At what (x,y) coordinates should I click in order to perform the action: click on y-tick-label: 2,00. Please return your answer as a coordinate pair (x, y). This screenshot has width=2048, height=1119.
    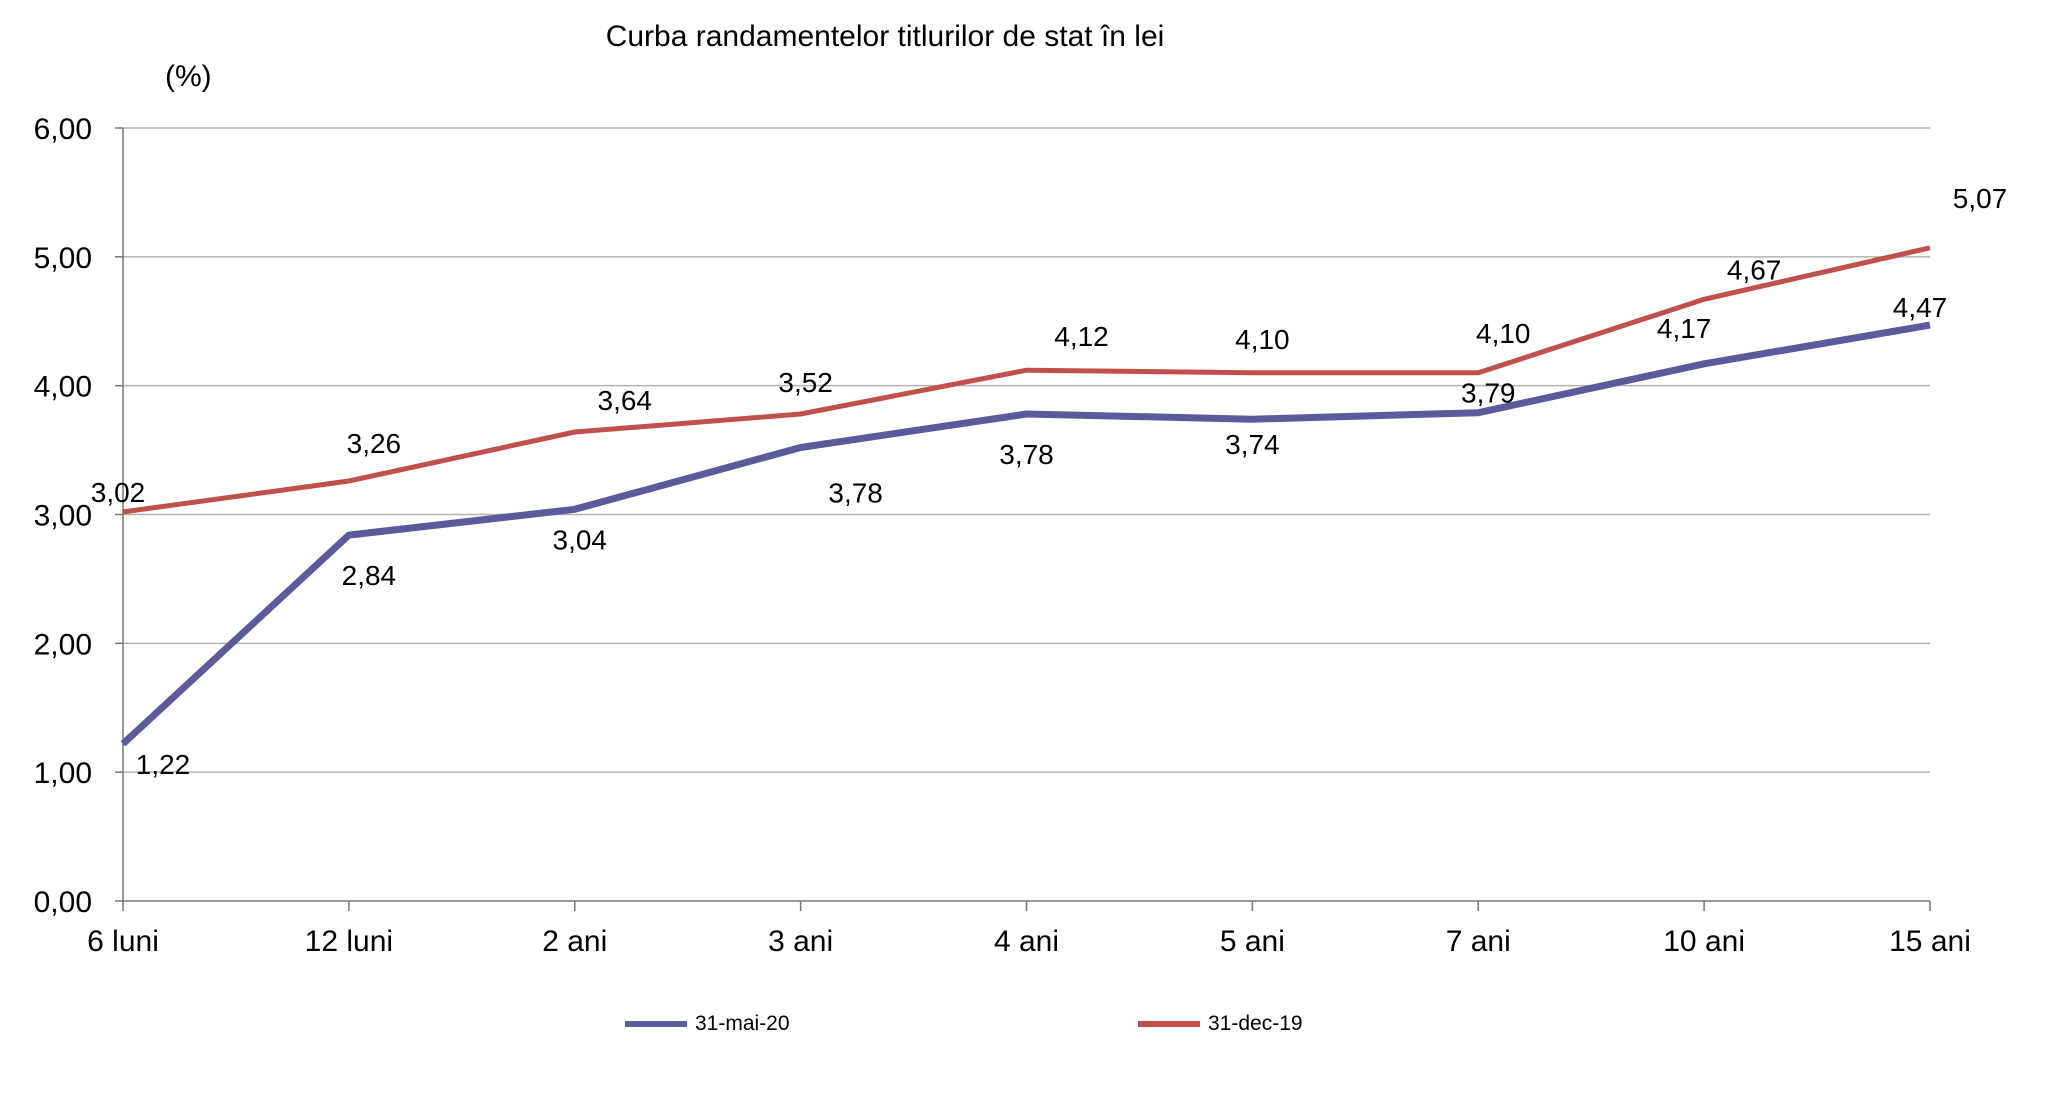
    Looking at the image, I should click on (63, 644).